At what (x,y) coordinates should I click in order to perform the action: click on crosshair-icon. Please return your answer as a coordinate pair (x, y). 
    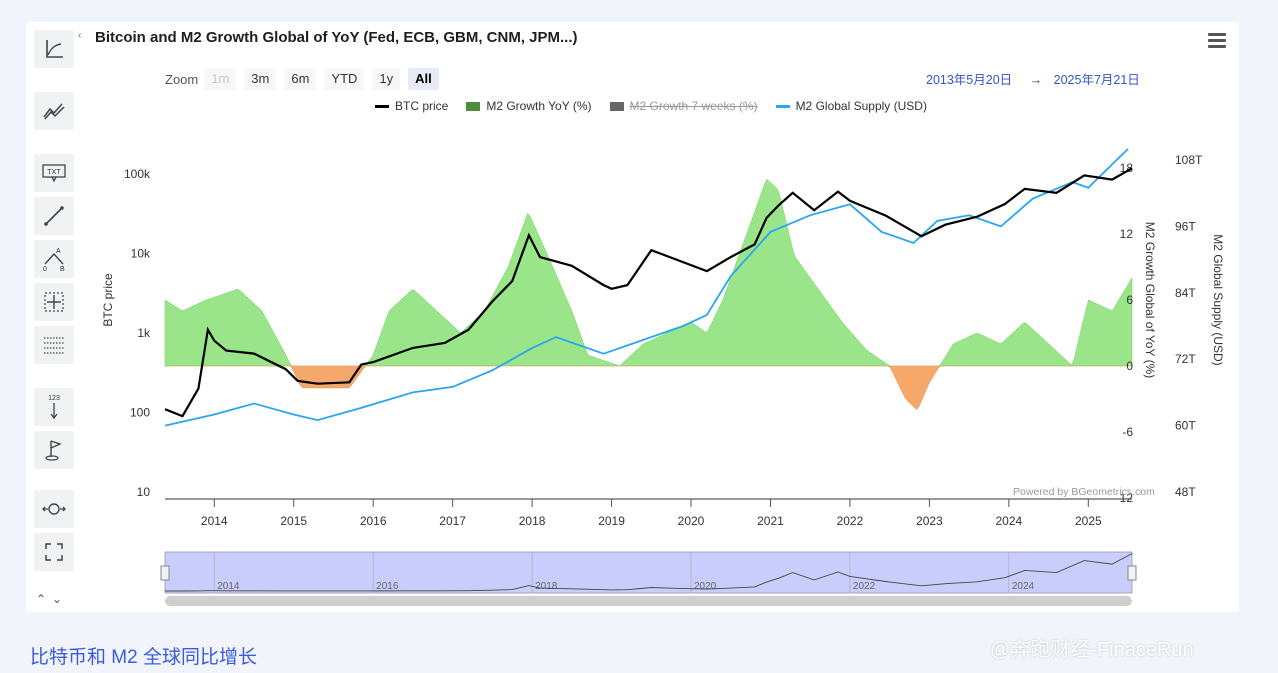
    Looking at the image, I should click on (54, 302).